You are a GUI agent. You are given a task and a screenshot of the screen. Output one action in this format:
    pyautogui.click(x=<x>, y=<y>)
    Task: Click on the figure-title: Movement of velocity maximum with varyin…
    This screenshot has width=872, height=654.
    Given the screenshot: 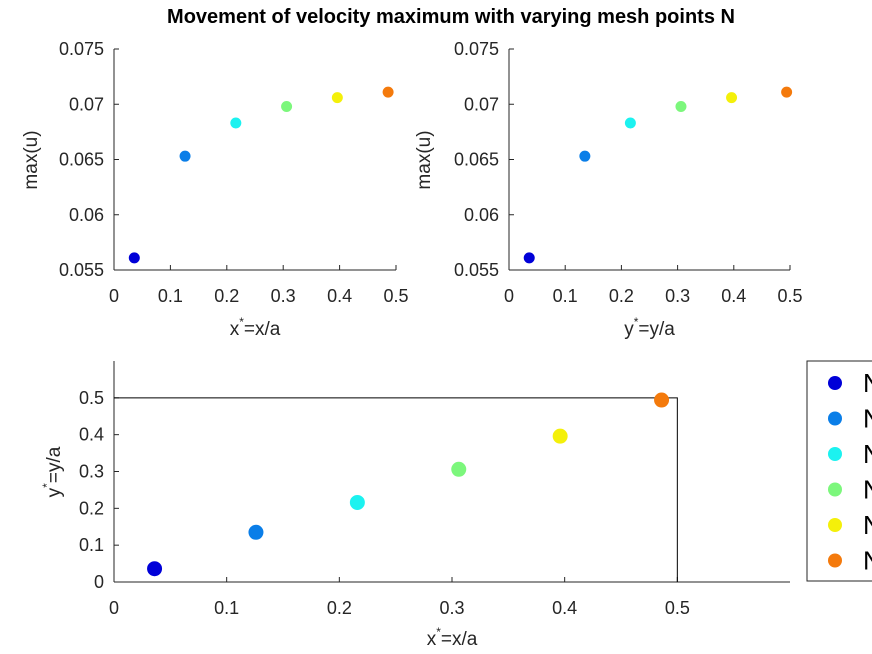 What is the action you would take?
    pyautogui.click(x=451, y=17)
    